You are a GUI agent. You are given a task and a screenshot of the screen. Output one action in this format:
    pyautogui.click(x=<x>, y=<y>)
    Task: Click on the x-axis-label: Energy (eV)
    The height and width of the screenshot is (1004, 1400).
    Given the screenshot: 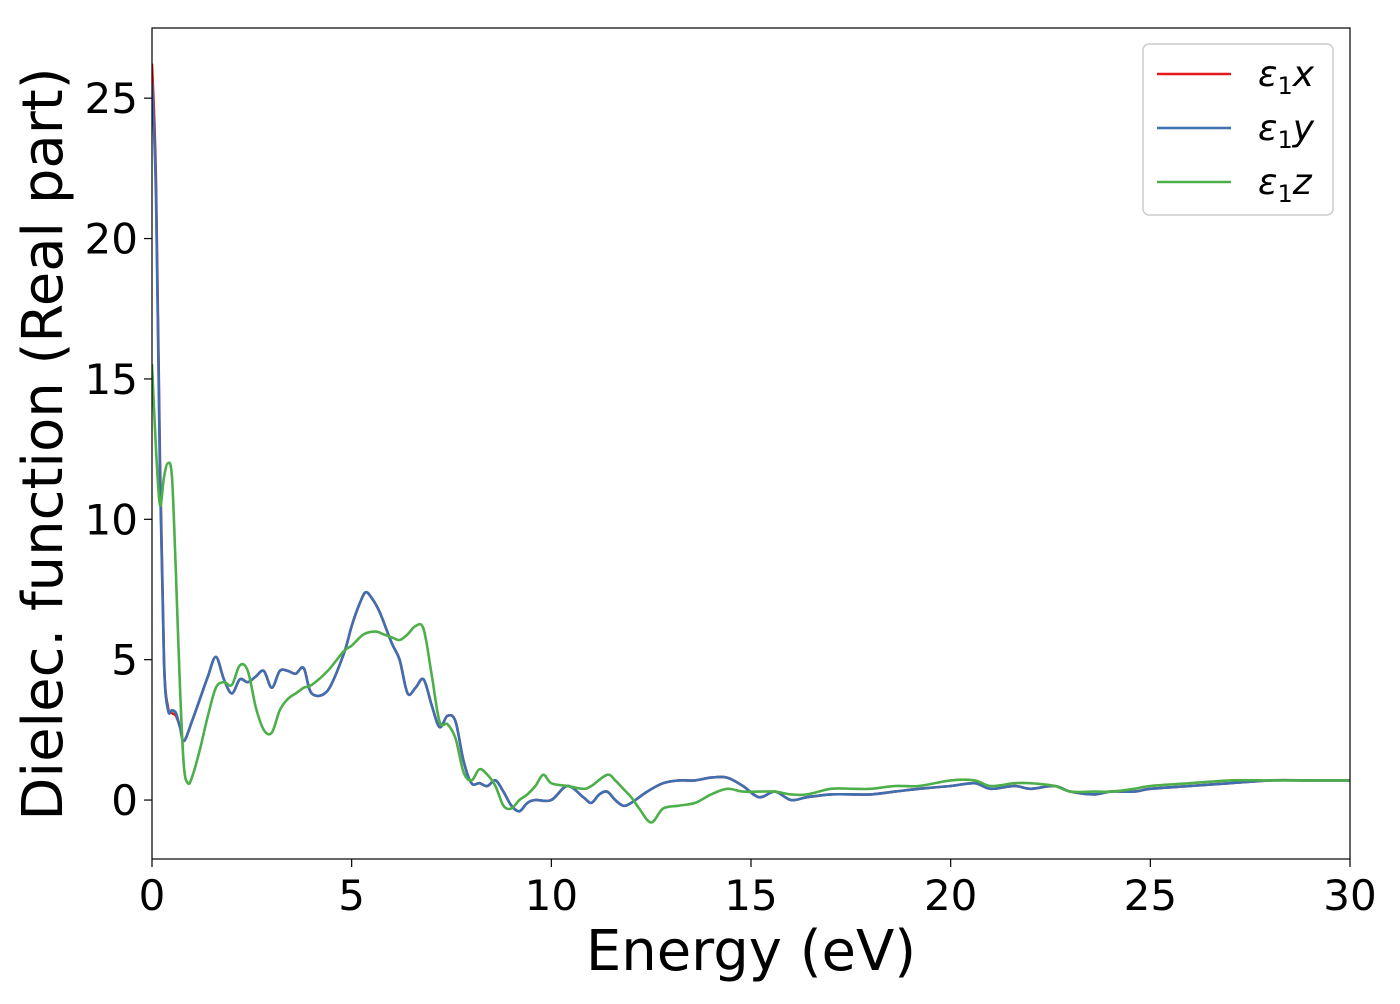 What is the action you would take?
    pyautogui.click(x=751, y=951)
    